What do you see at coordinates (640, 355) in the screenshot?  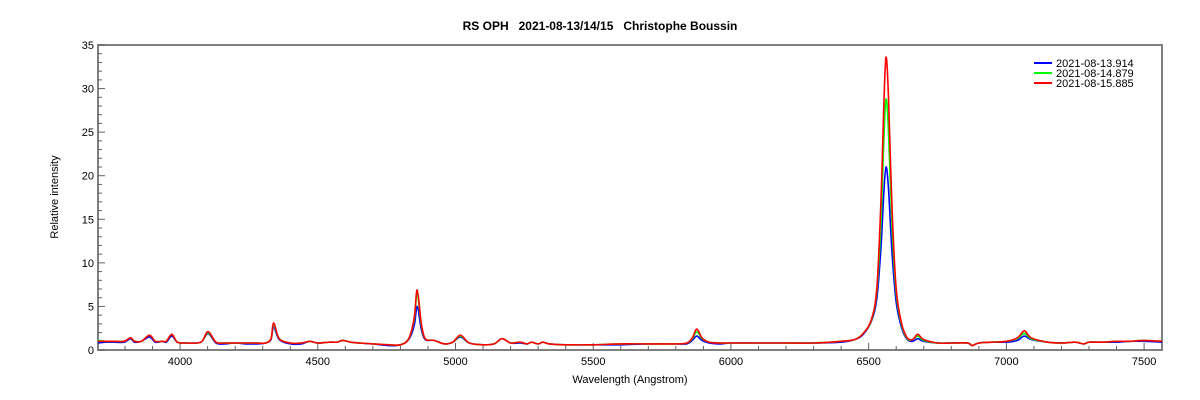 I see `x-axis: 4000 4500 5000 5500 6000 6500 7000 7500` at bounding box center [640, 355].